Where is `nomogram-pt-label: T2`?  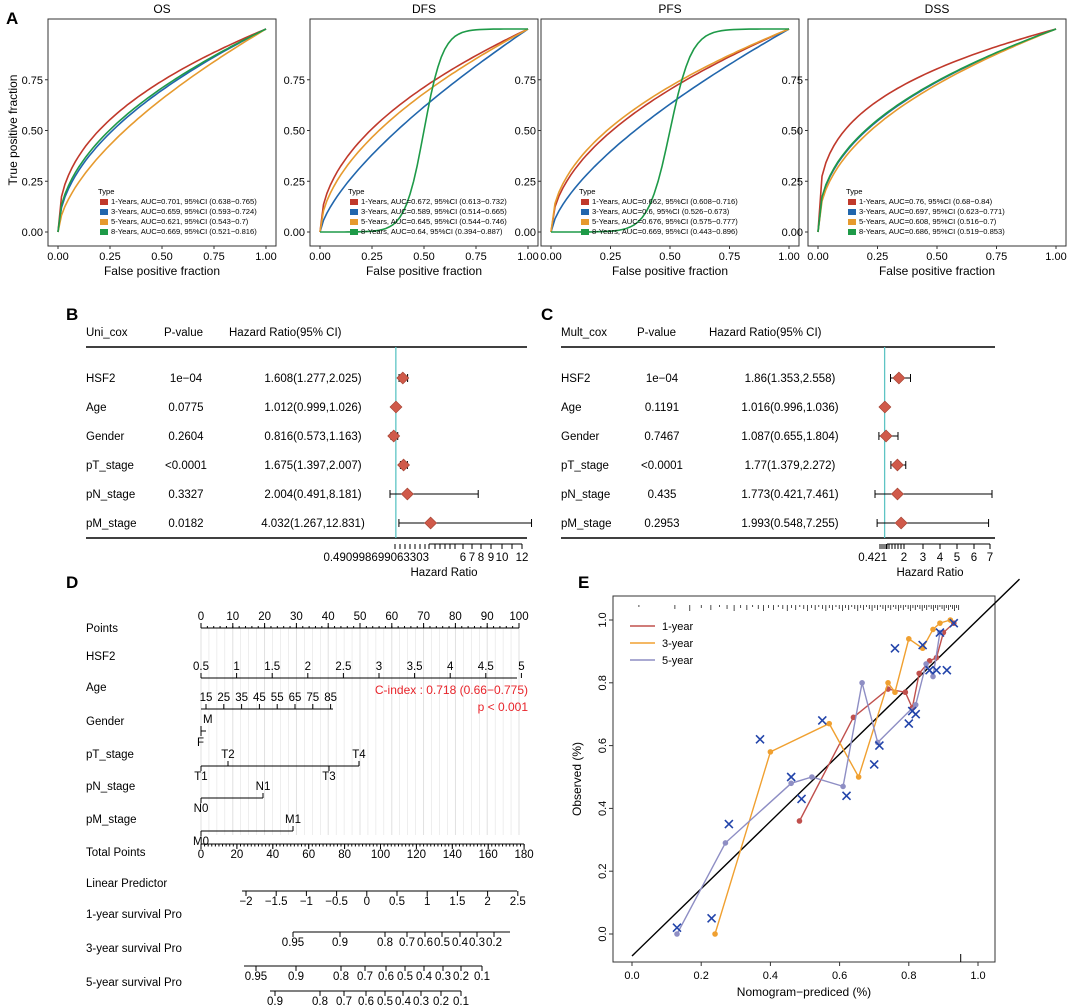
nomogram-pt-label: T2 is located at coordinates (227, 755).